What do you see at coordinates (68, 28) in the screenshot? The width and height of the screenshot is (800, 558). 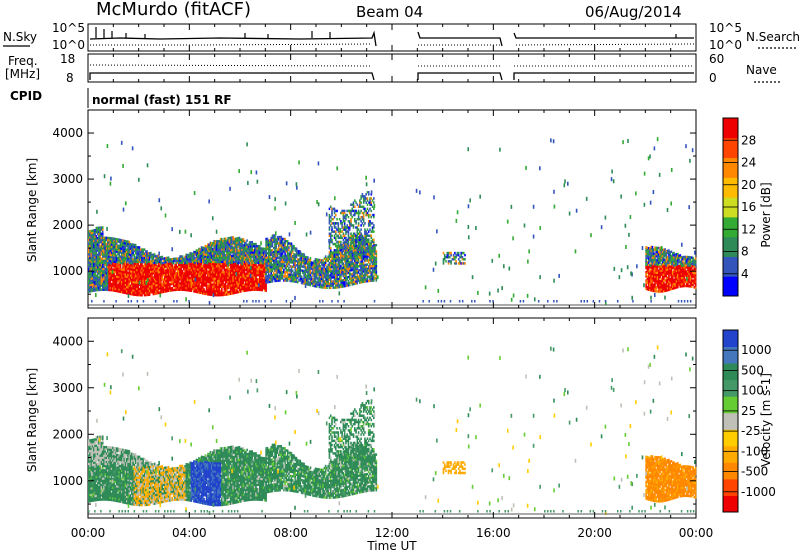 I see `nsky-tick-top: 10^5` at bounding box center [68, 28].